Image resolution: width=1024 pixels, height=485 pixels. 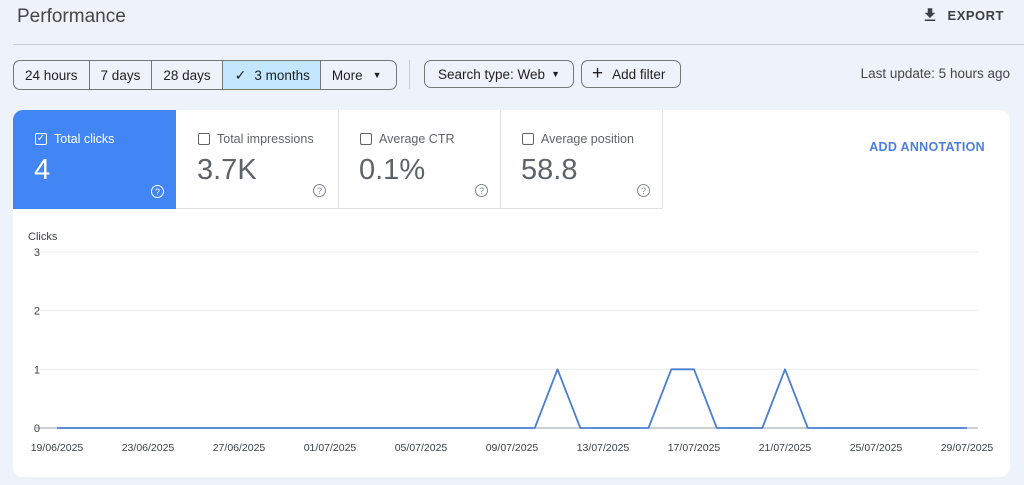 I want to click on range-label: 3 months, so click(x=282, y=75).